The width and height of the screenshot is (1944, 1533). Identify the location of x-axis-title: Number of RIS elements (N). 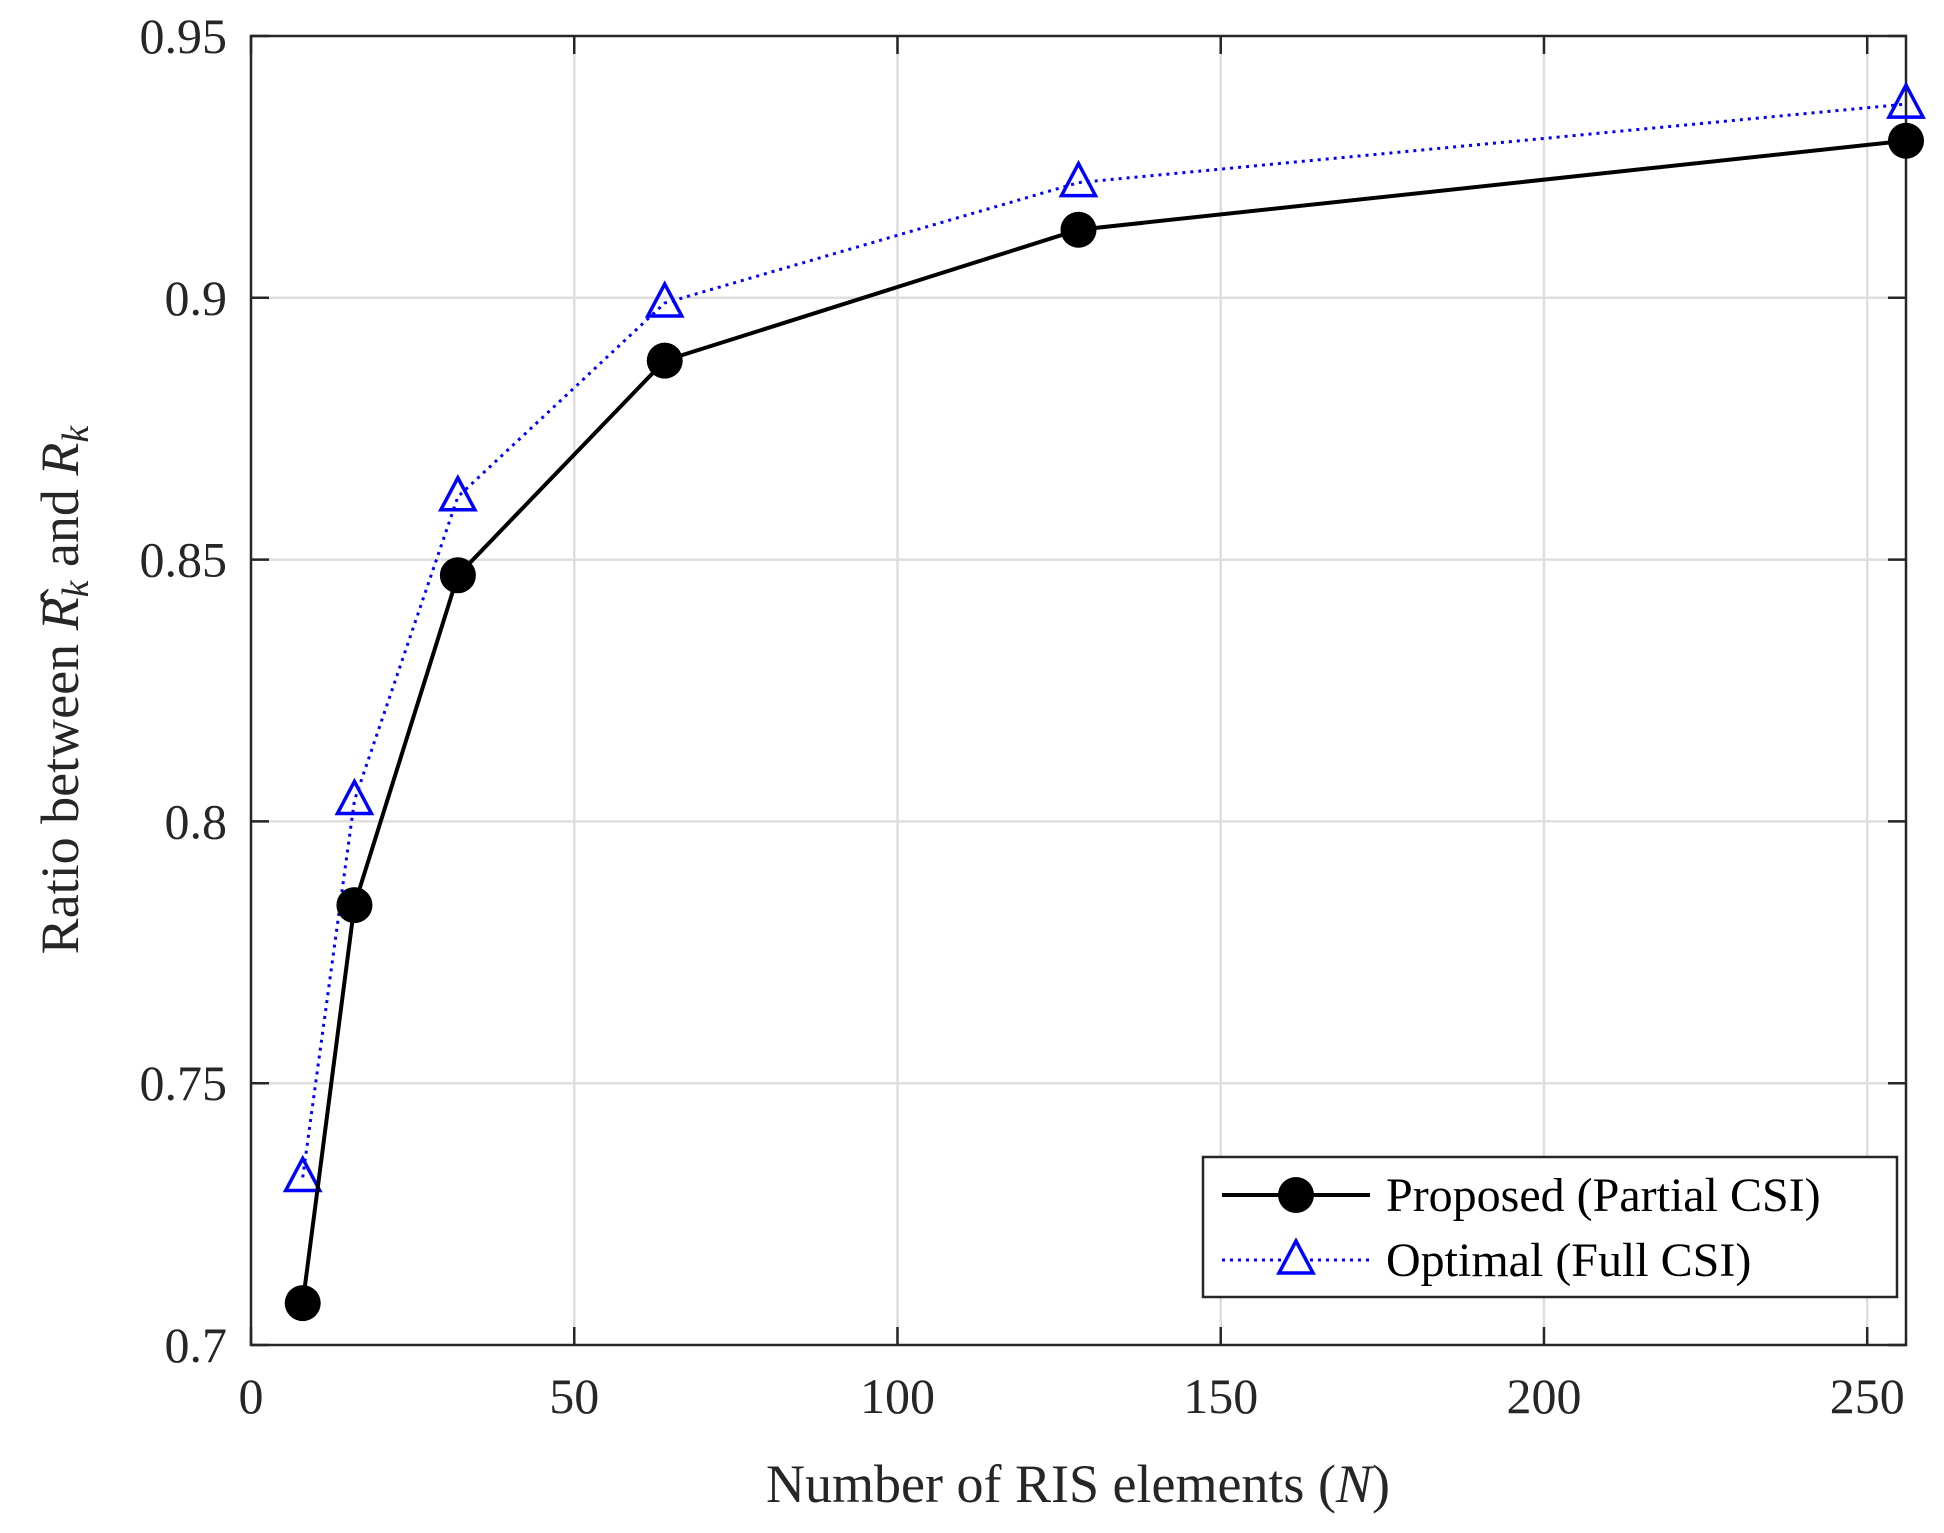
(1078, 1484).